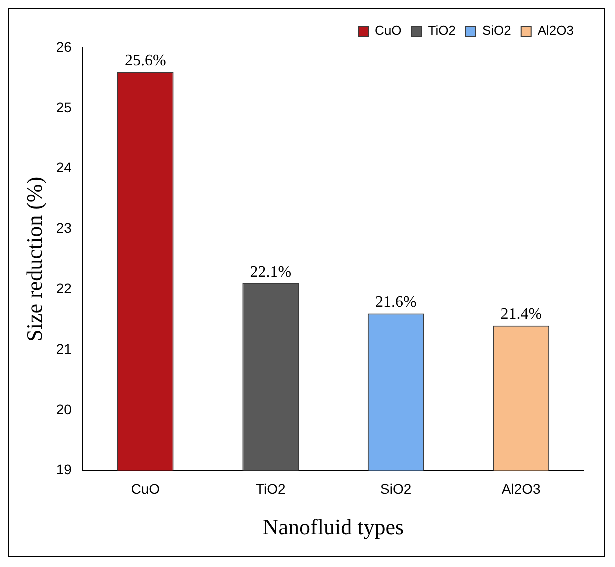 This screenshot has height=567, width=615. What do you see at coordinates (271, 272) in the screenshot?
I see `data-label: 22.1%` at bounding box center [271, 272].